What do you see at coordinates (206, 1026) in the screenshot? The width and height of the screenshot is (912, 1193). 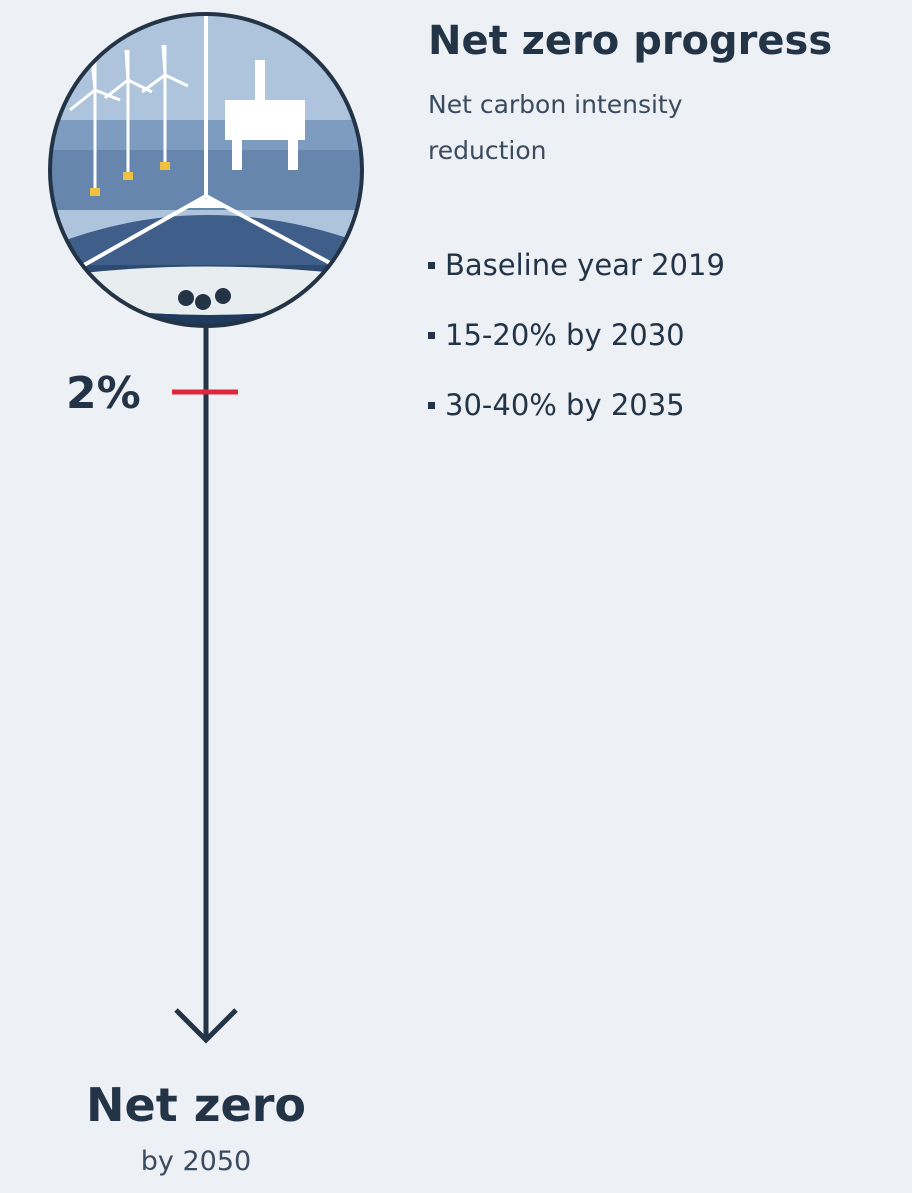 I see `arrowhead` at bounding box center [206, 1026].